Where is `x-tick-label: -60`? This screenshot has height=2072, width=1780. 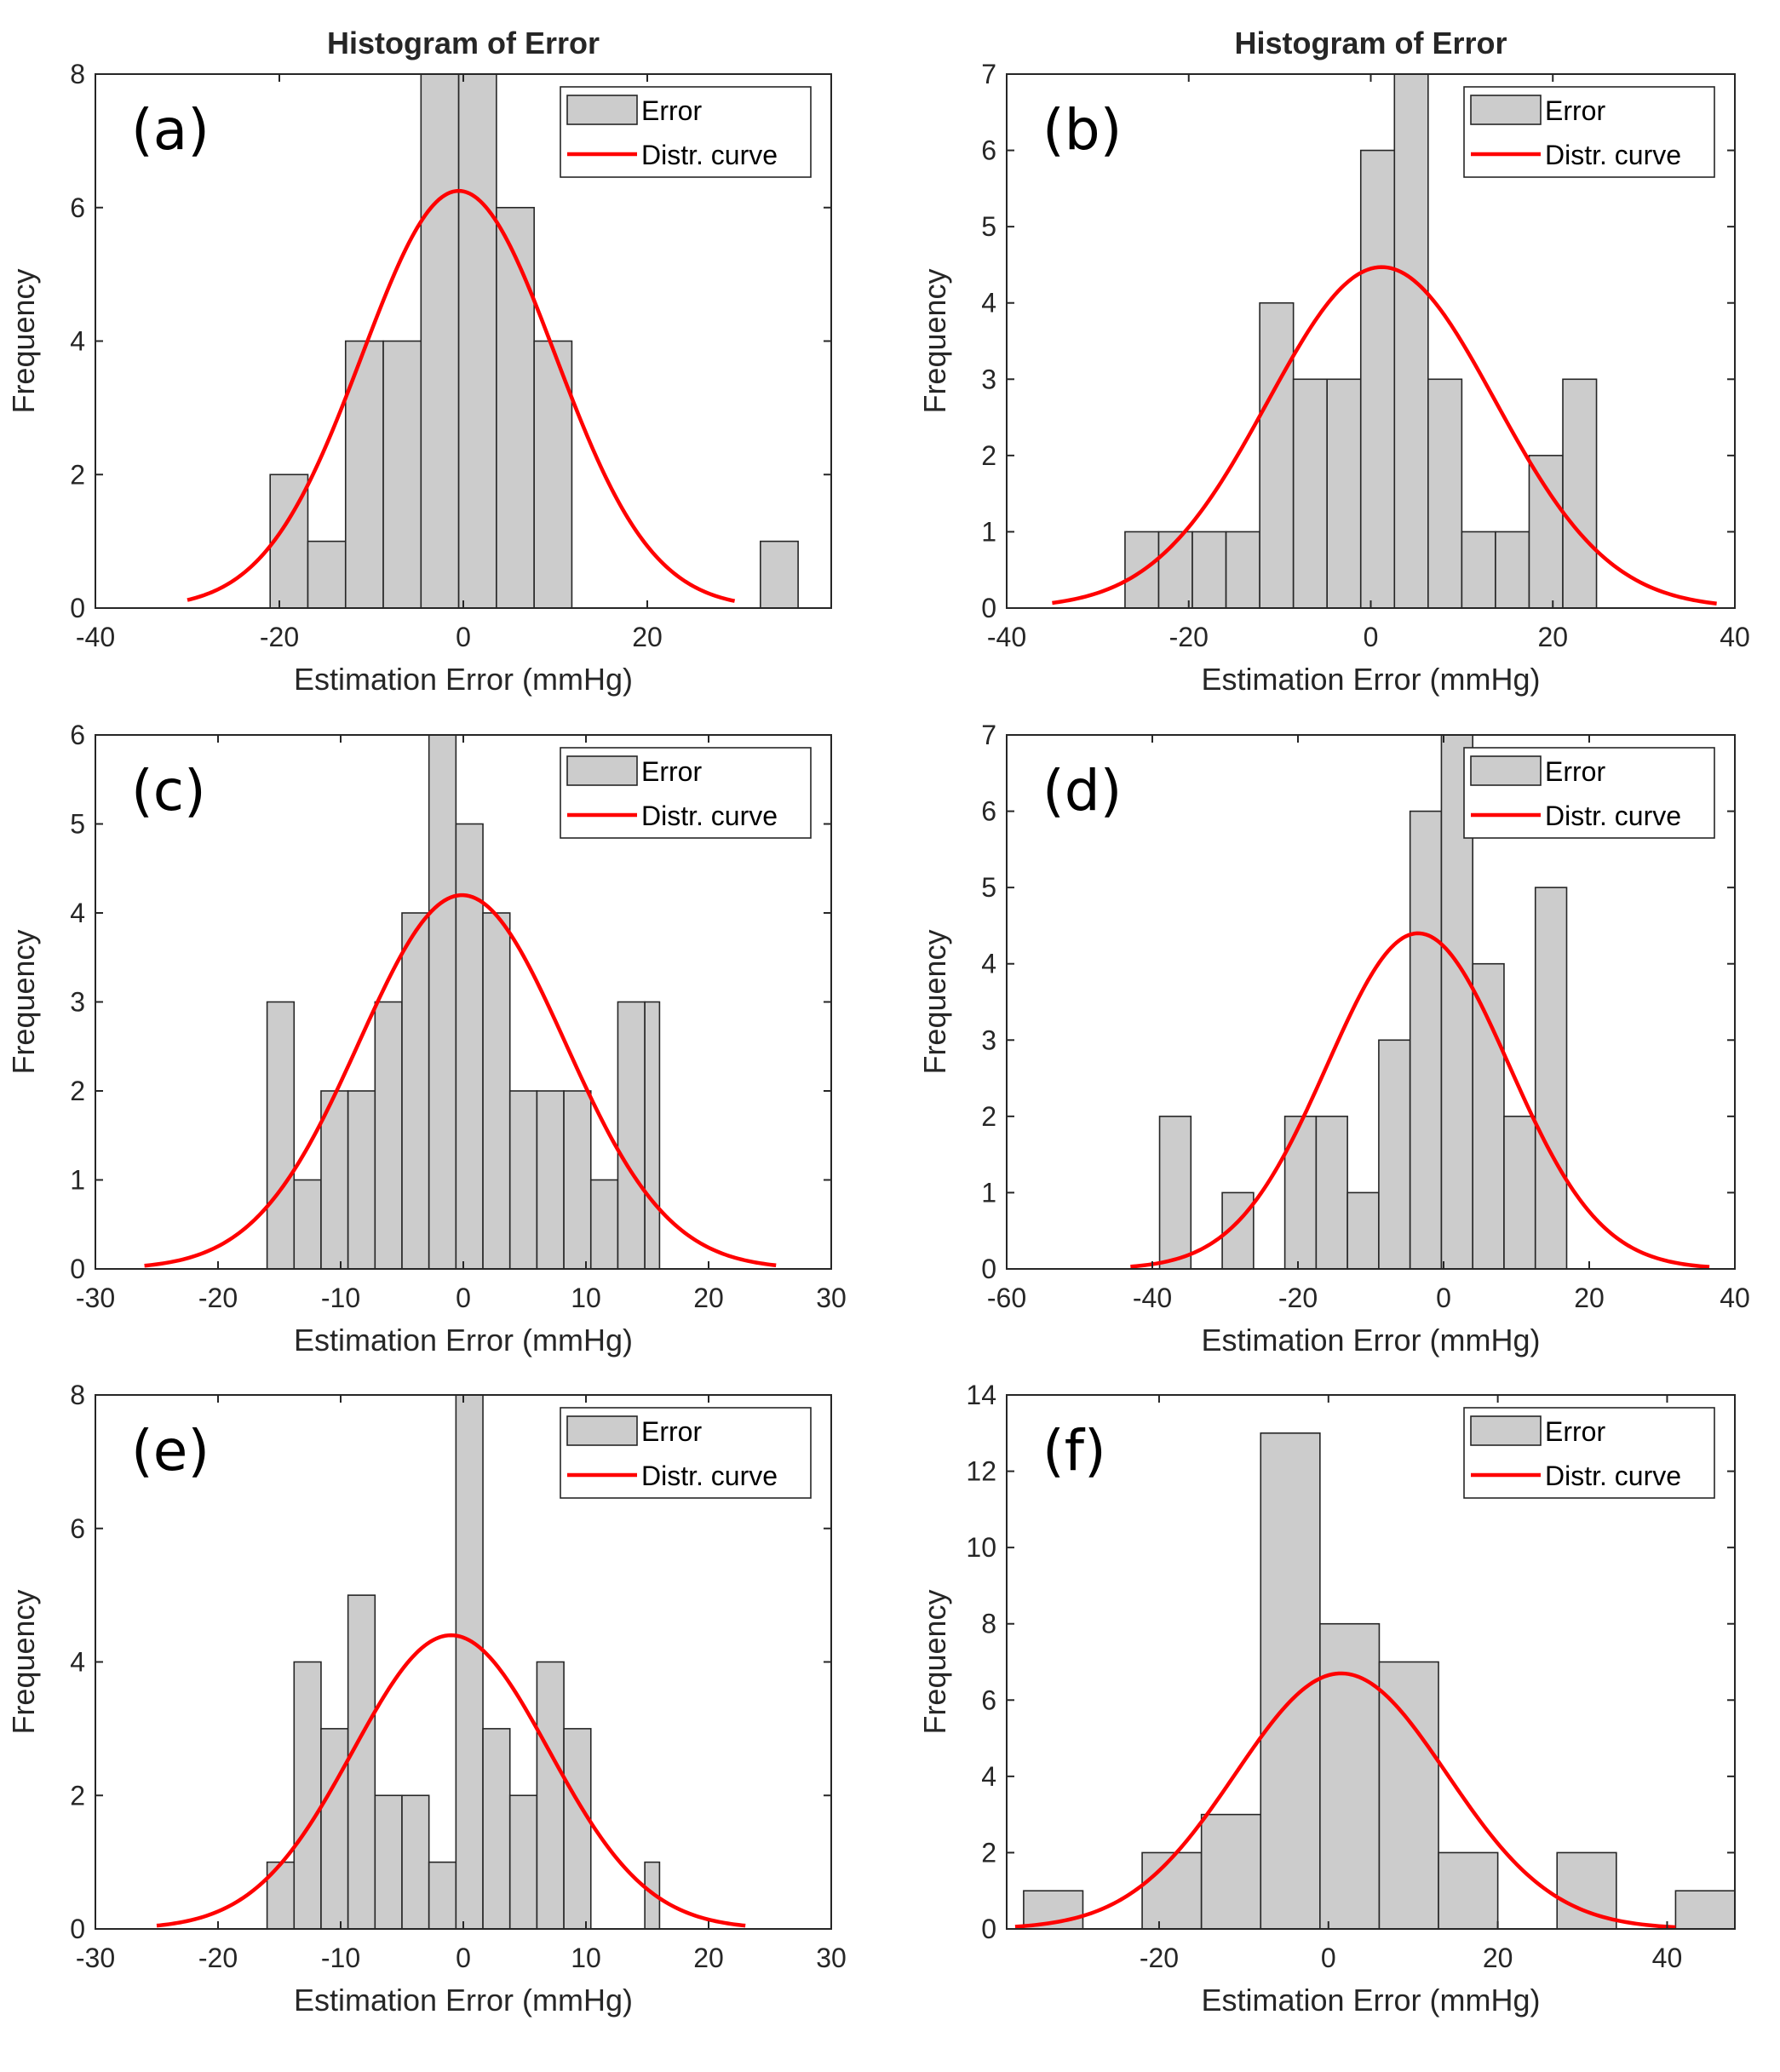
x-tick-label: -60 is located at coordinates (1007, 1298).